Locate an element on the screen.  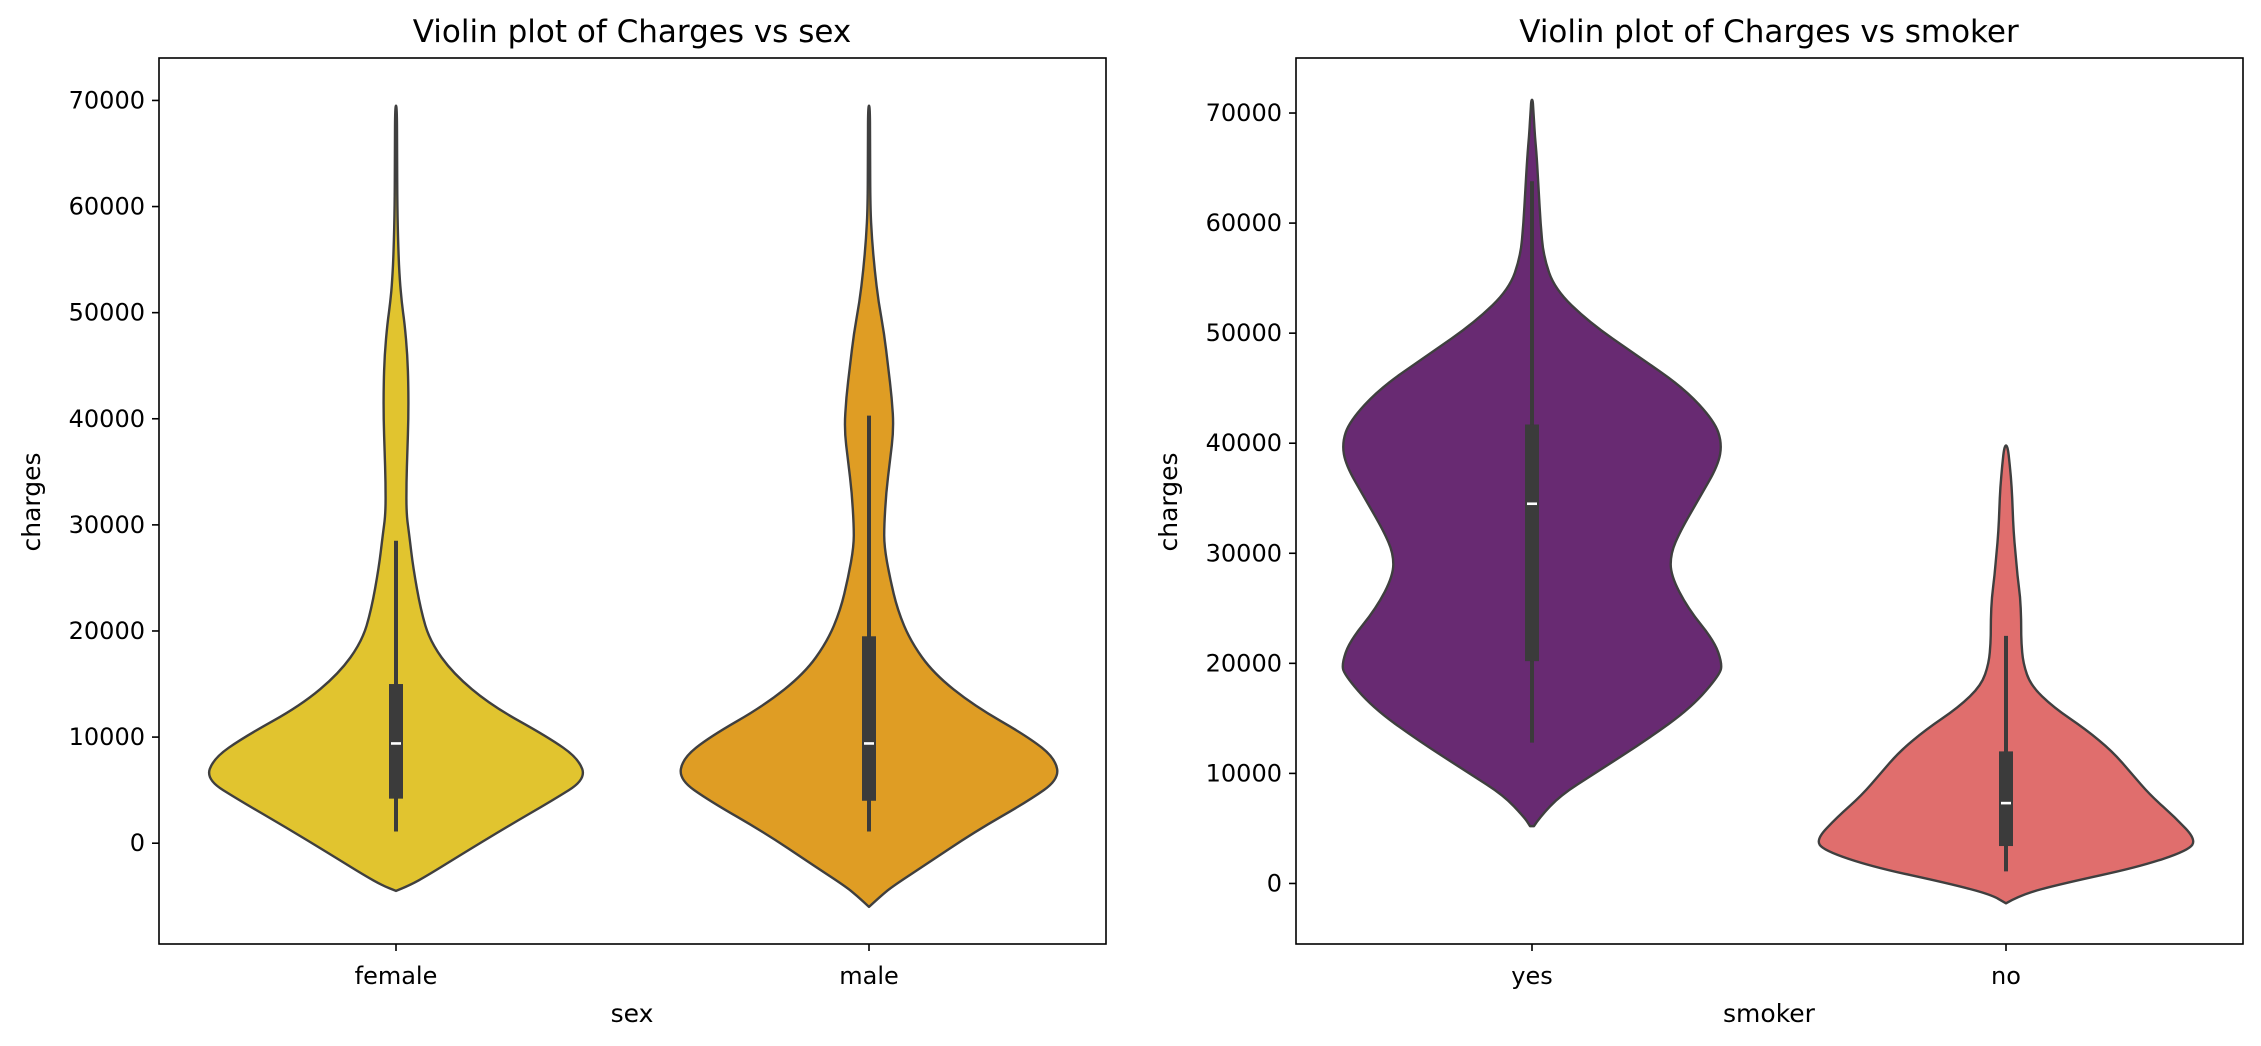
x-tick-label-female: female is located at coordinates (396, 976).